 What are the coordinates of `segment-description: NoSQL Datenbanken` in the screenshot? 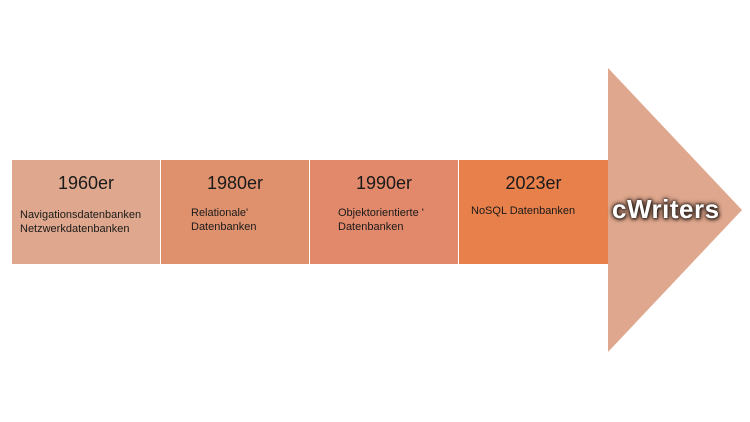 It's located at (523, 211).